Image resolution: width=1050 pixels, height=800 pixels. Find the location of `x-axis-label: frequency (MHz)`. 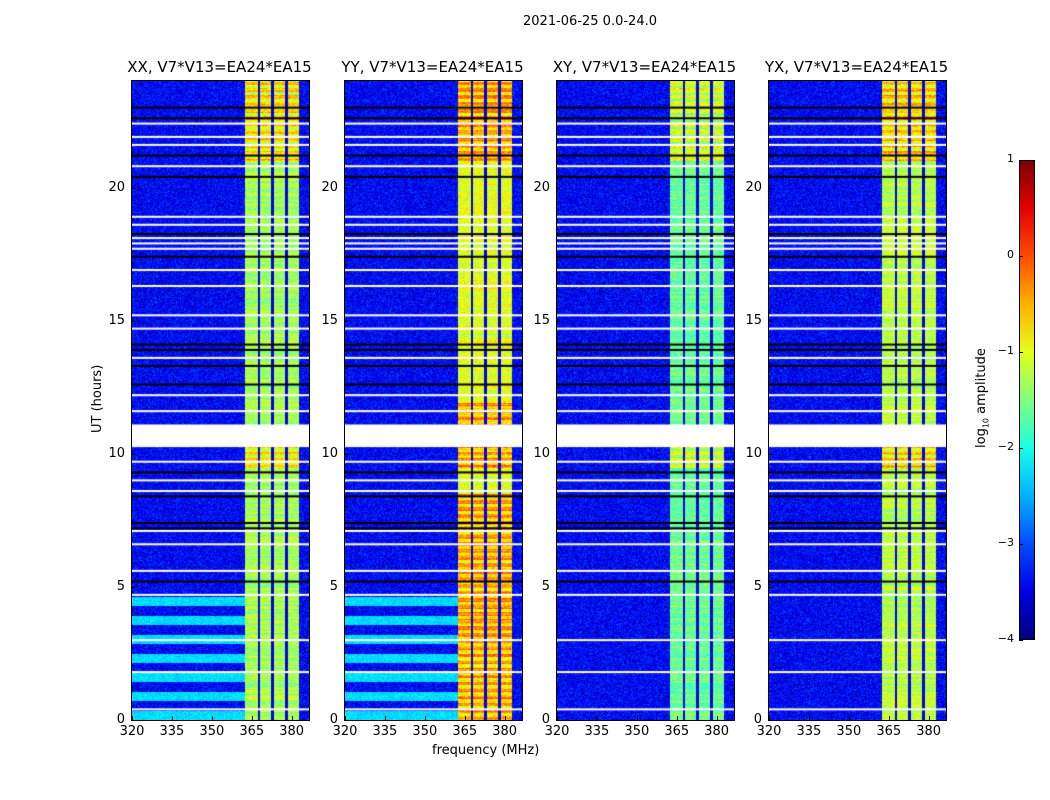

x-axis-label: frequency (MHz) is located at coordinates (486, 750).